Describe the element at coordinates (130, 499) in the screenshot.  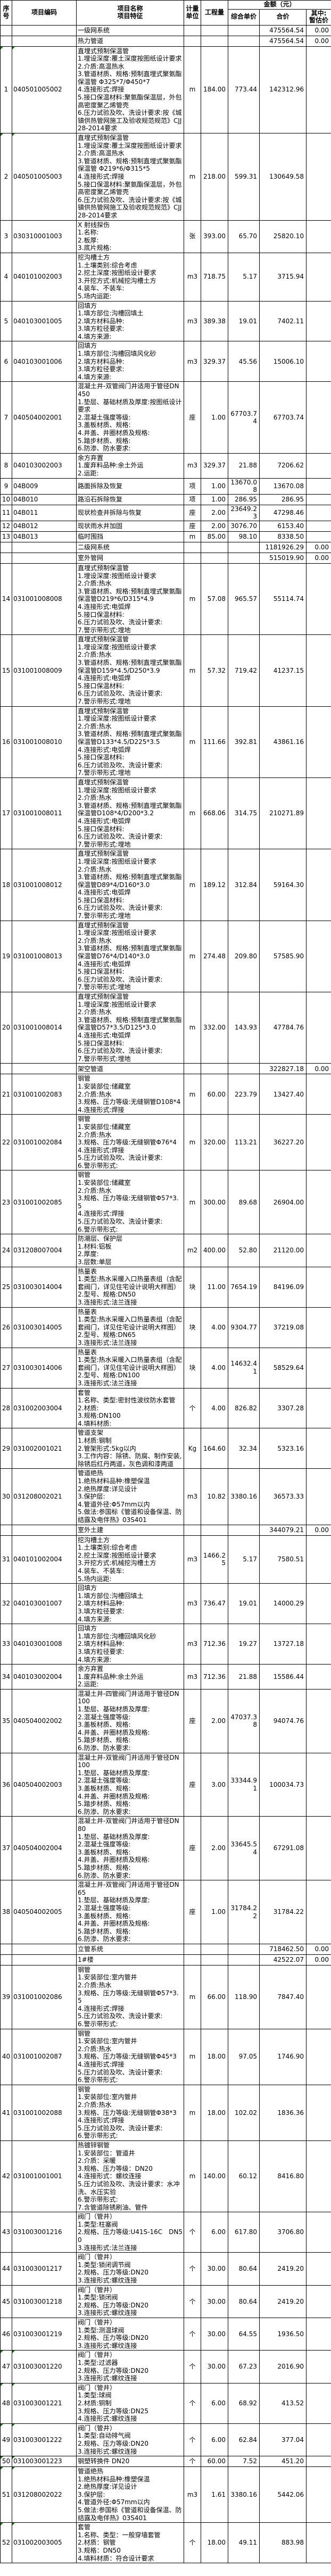
I see `item-name-cell: 路沿石拆除恢复` at that location.